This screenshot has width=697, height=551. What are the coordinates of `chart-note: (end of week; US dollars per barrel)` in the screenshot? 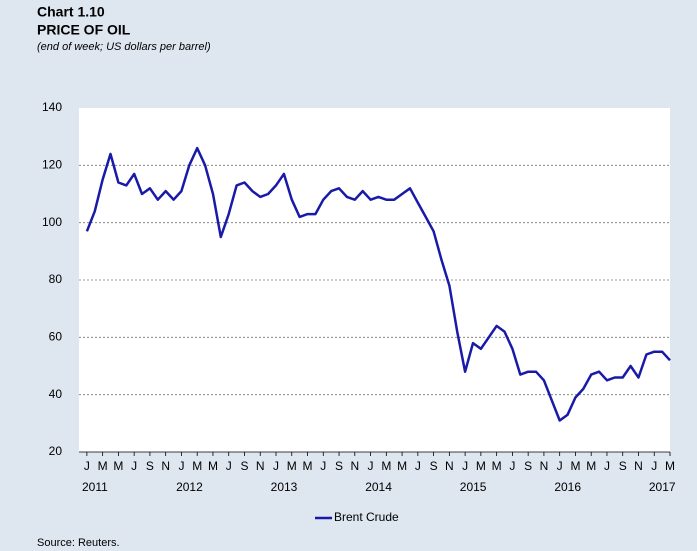 It's located at (124, 47).